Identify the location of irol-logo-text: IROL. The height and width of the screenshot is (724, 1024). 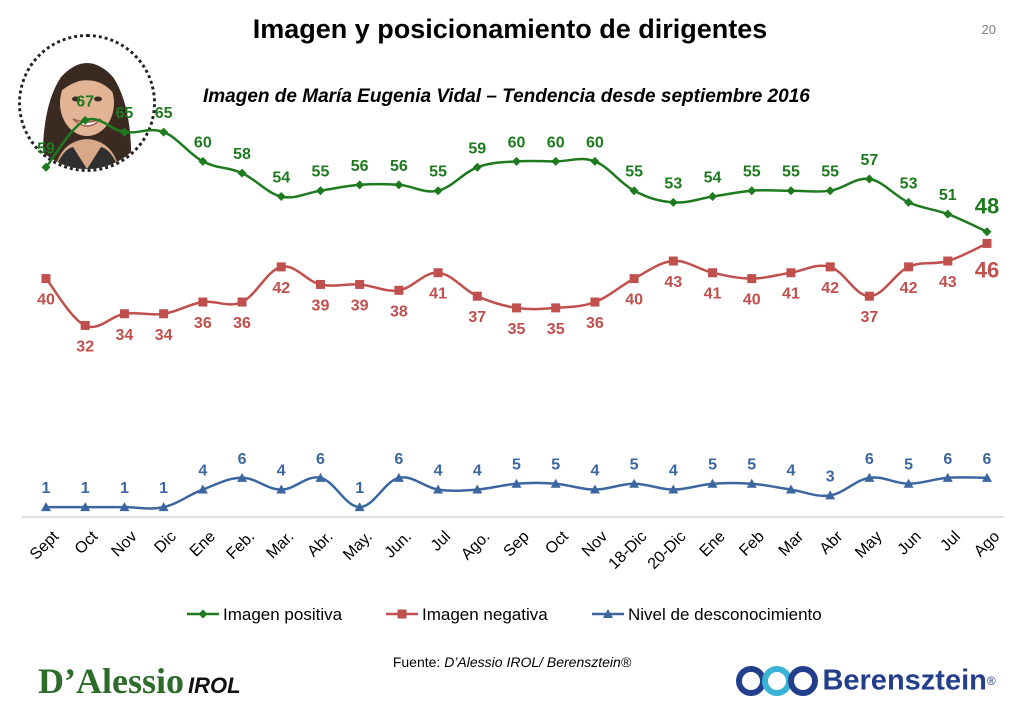
(214, 685).